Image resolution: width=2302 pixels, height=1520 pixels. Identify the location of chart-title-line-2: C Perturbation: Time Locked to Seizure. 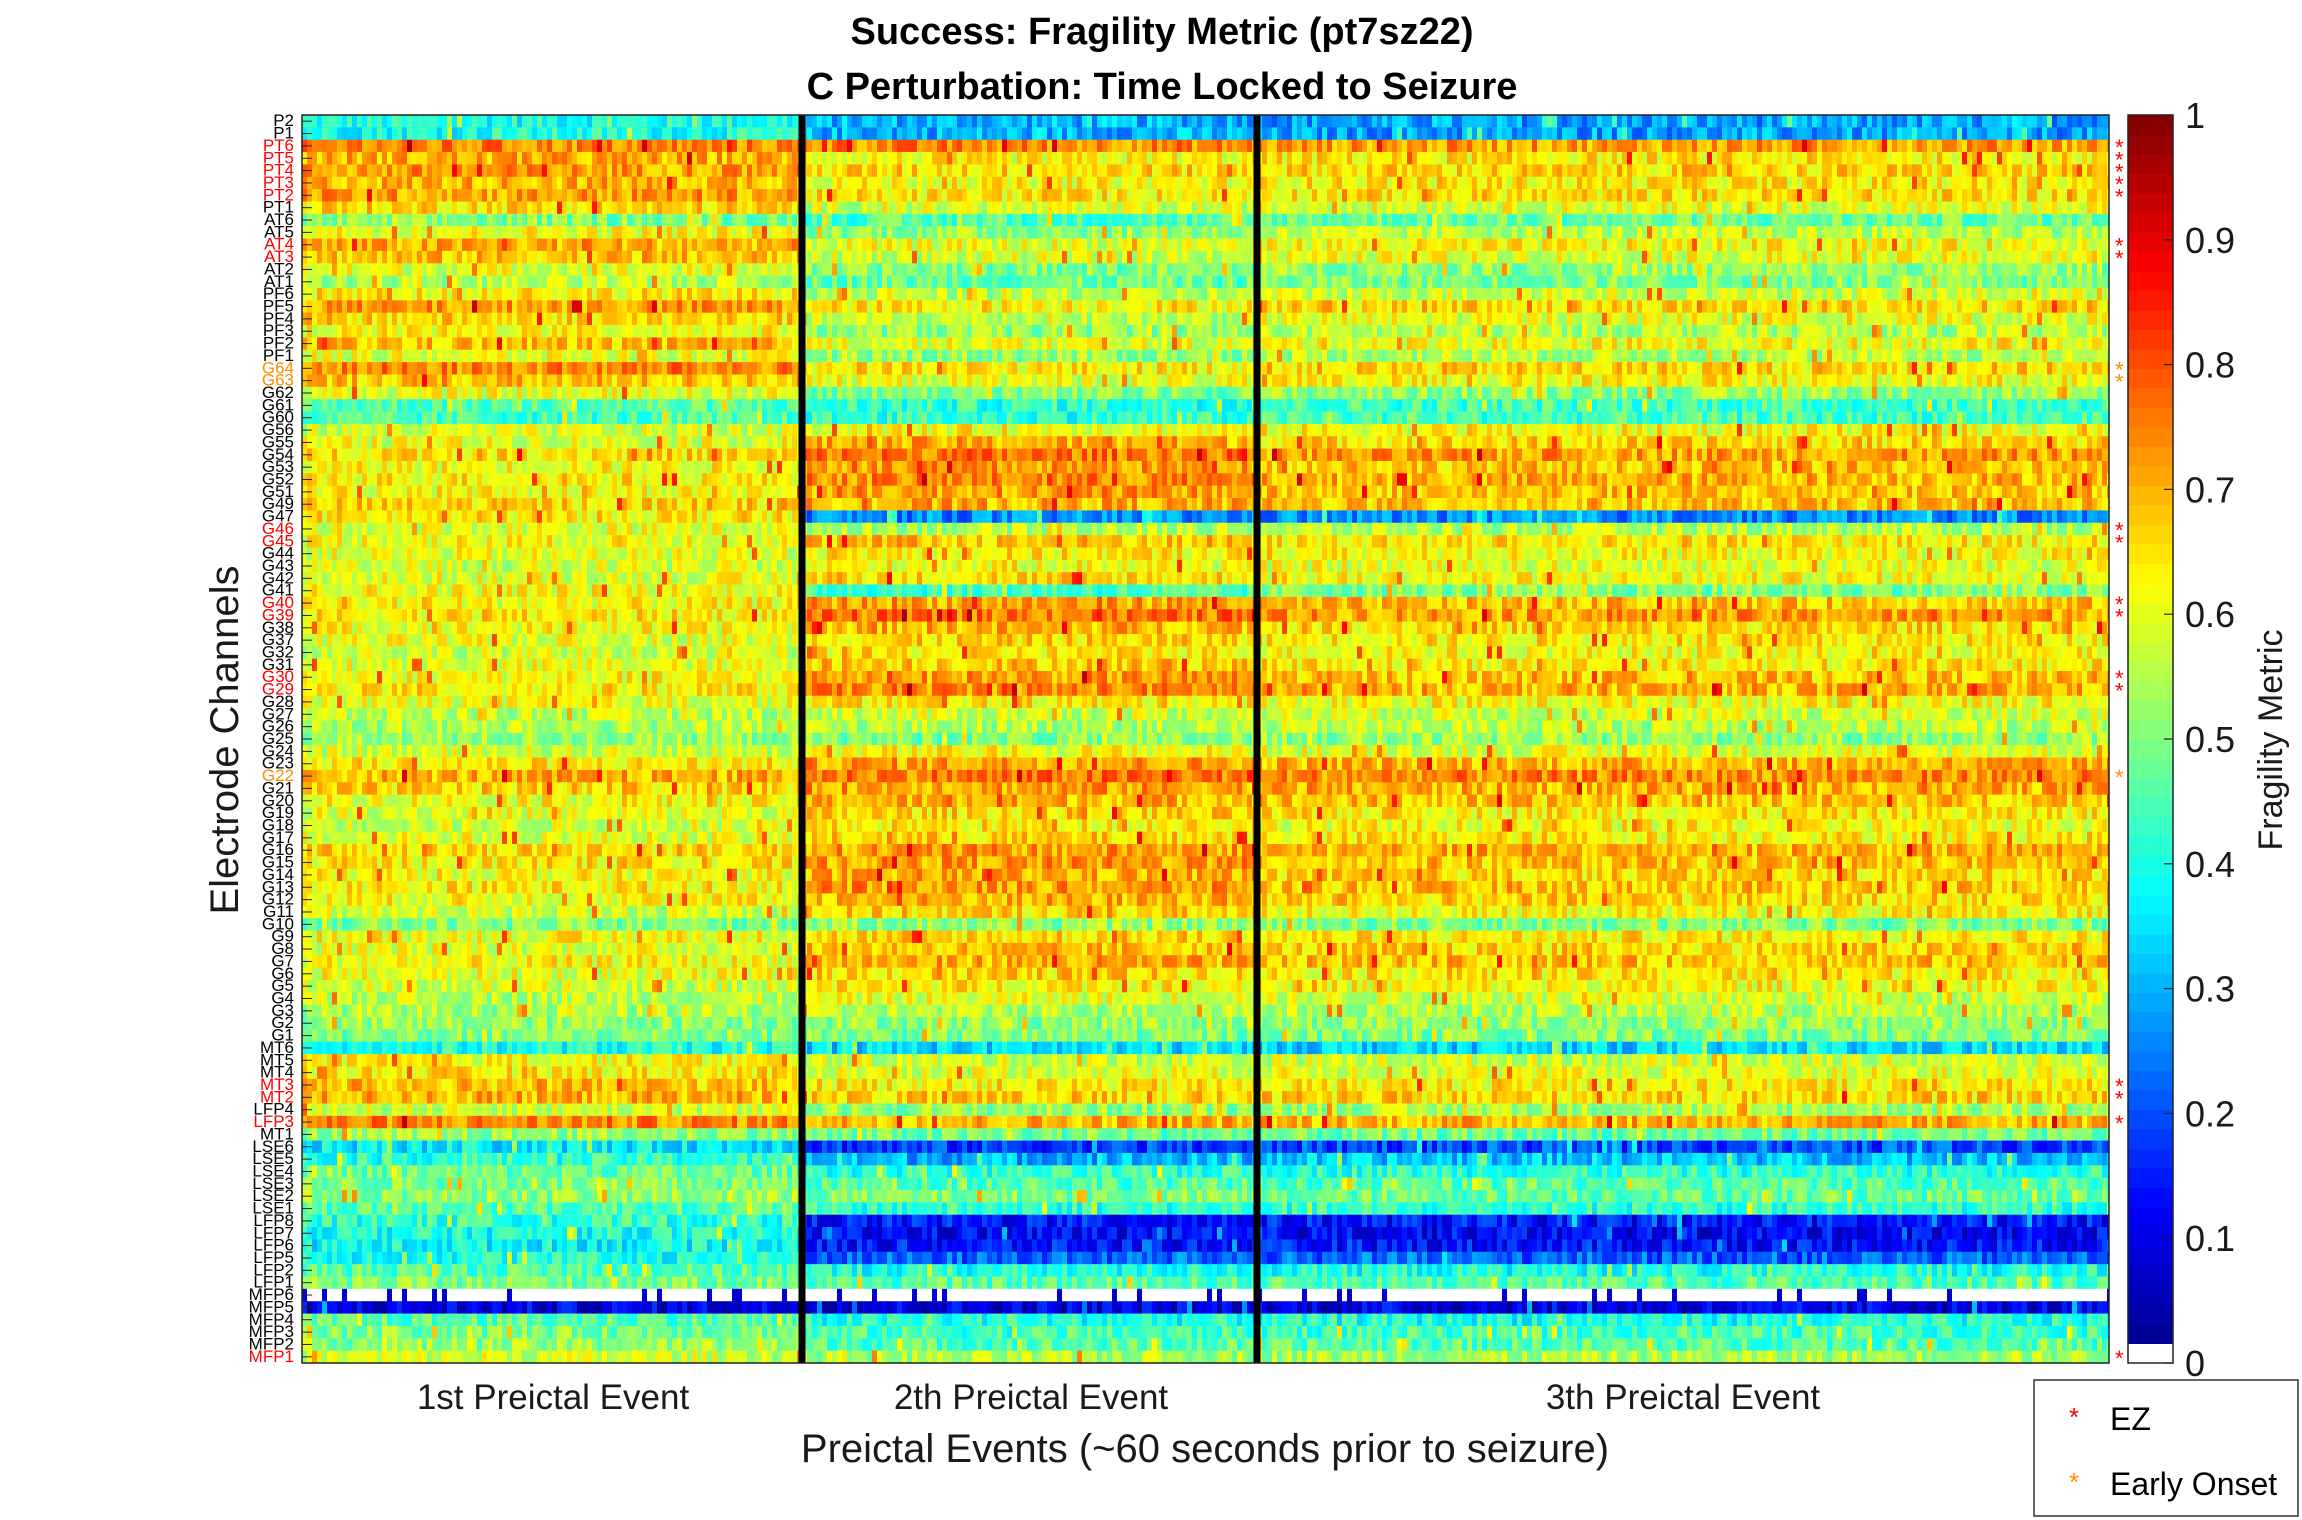
(1162, 87).